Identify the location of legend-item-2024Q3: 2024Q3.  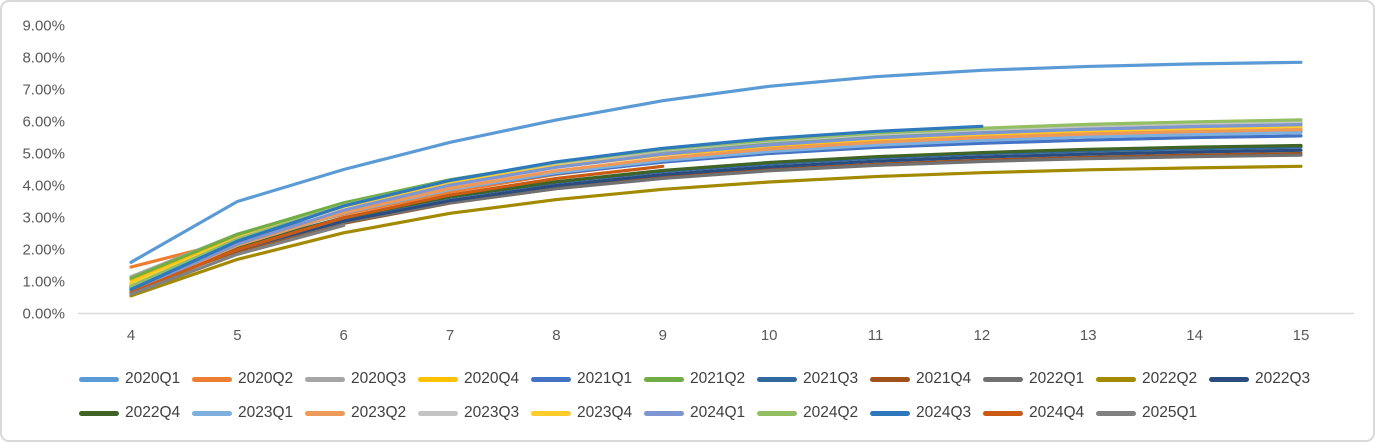
(926, 413).